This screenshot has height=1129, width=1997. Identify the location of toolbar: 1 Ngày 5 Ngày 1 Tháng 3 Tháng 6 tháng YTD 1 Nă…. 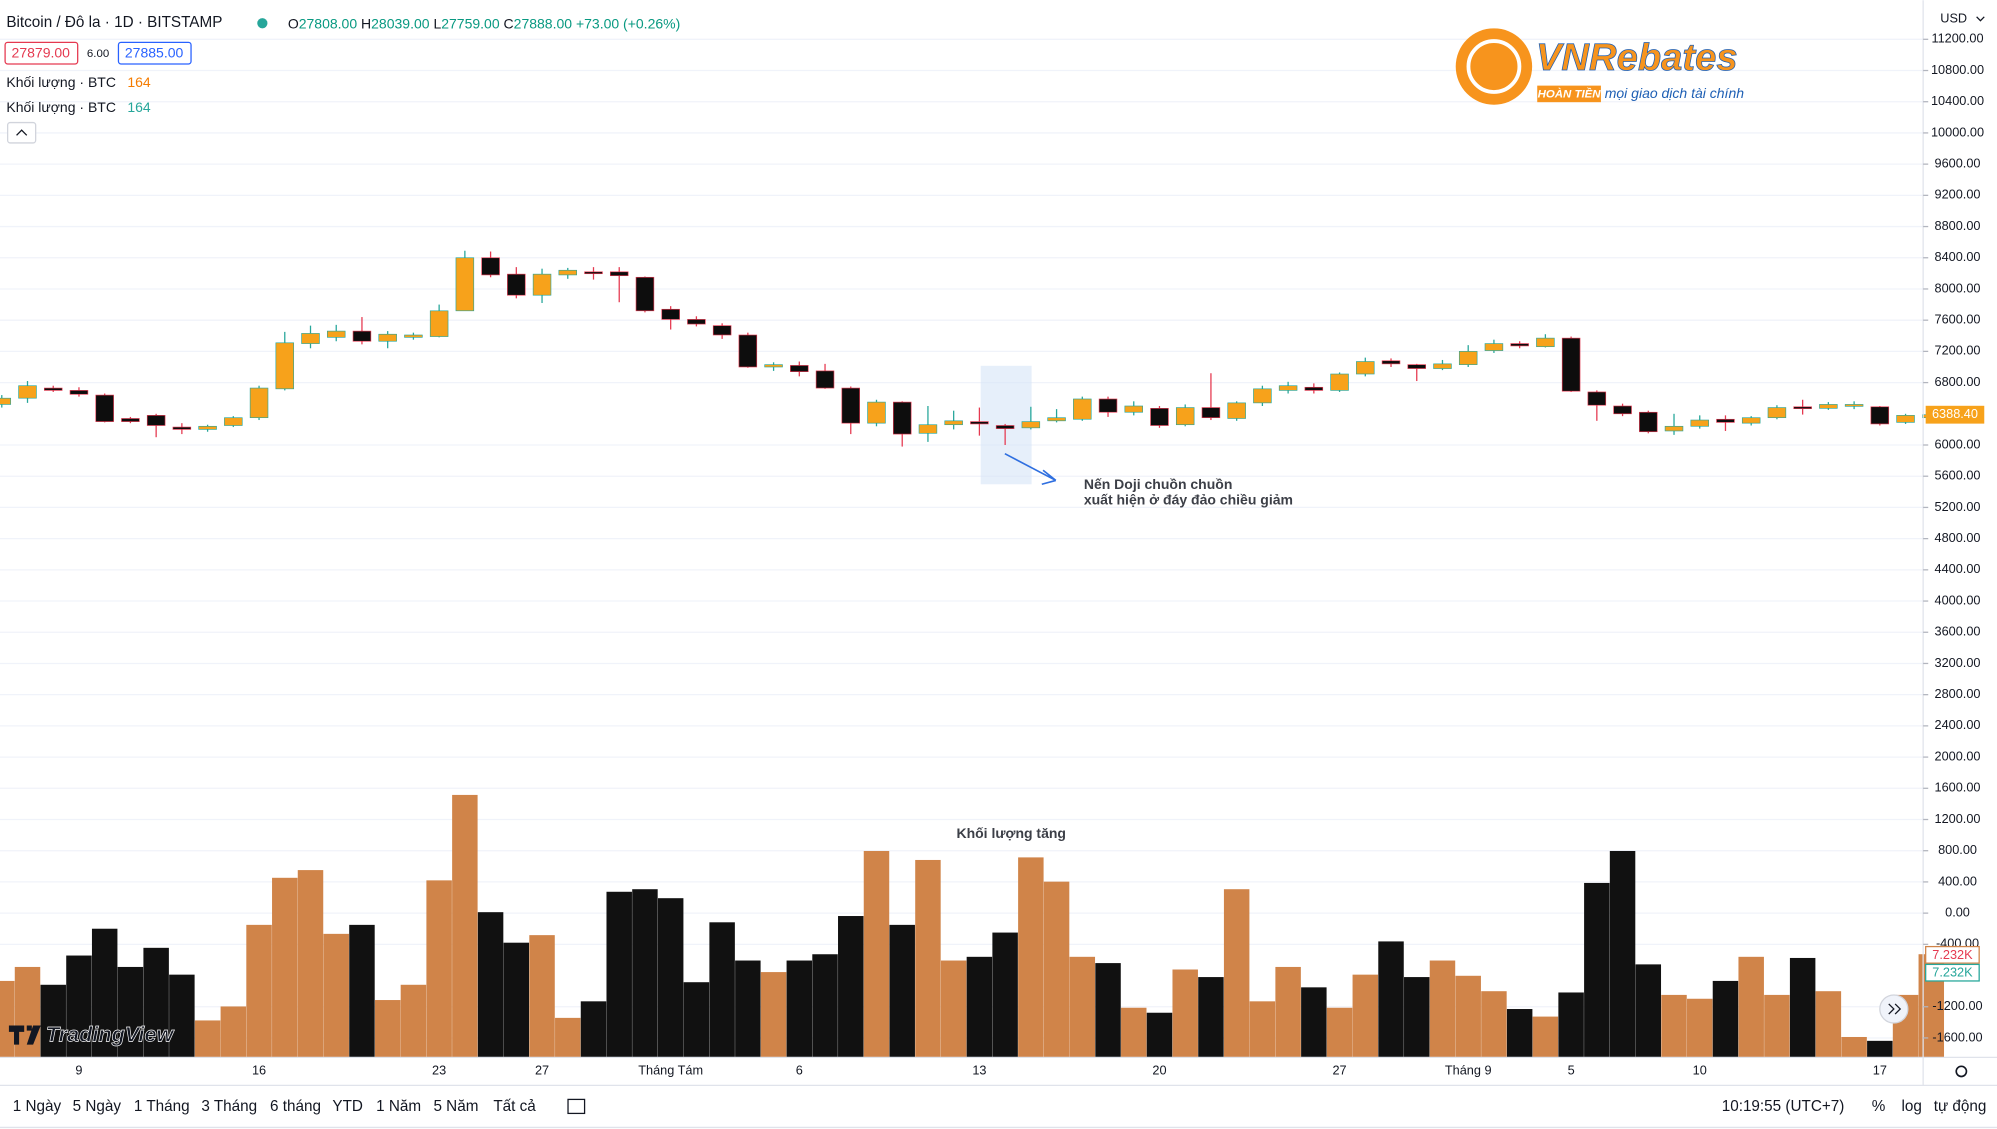
(275, 1106).